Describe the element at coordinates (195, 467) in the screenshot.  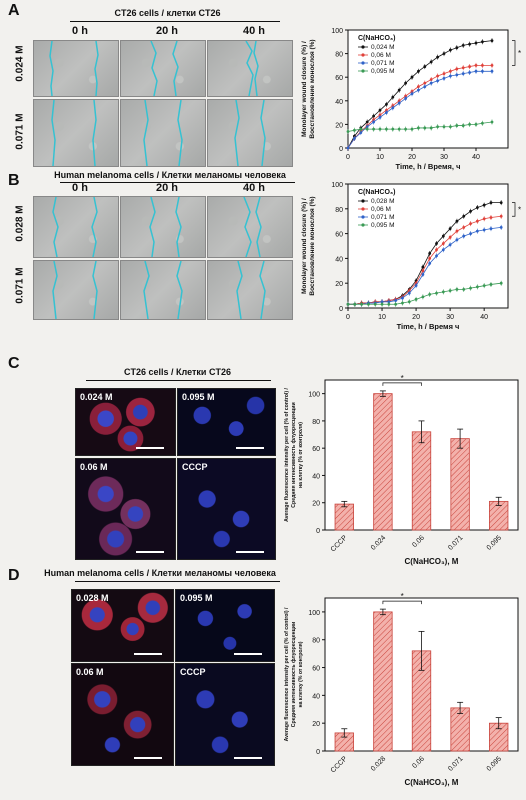
I see `fluor-label: CCCP` at that location.